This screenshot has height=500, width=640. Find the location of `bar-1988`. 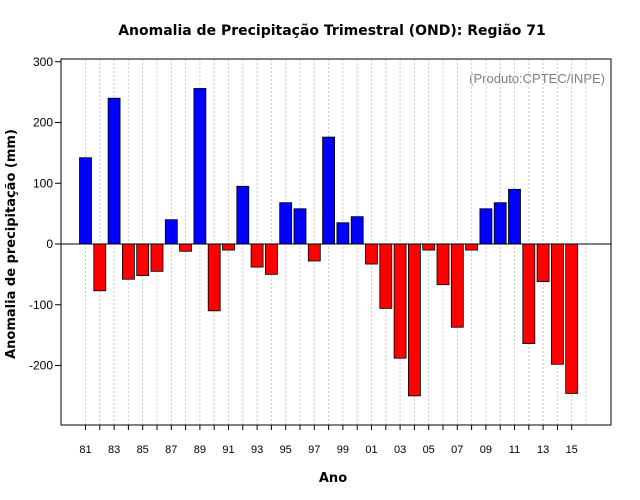

bar-1988 is located at coordinates (186, 247).